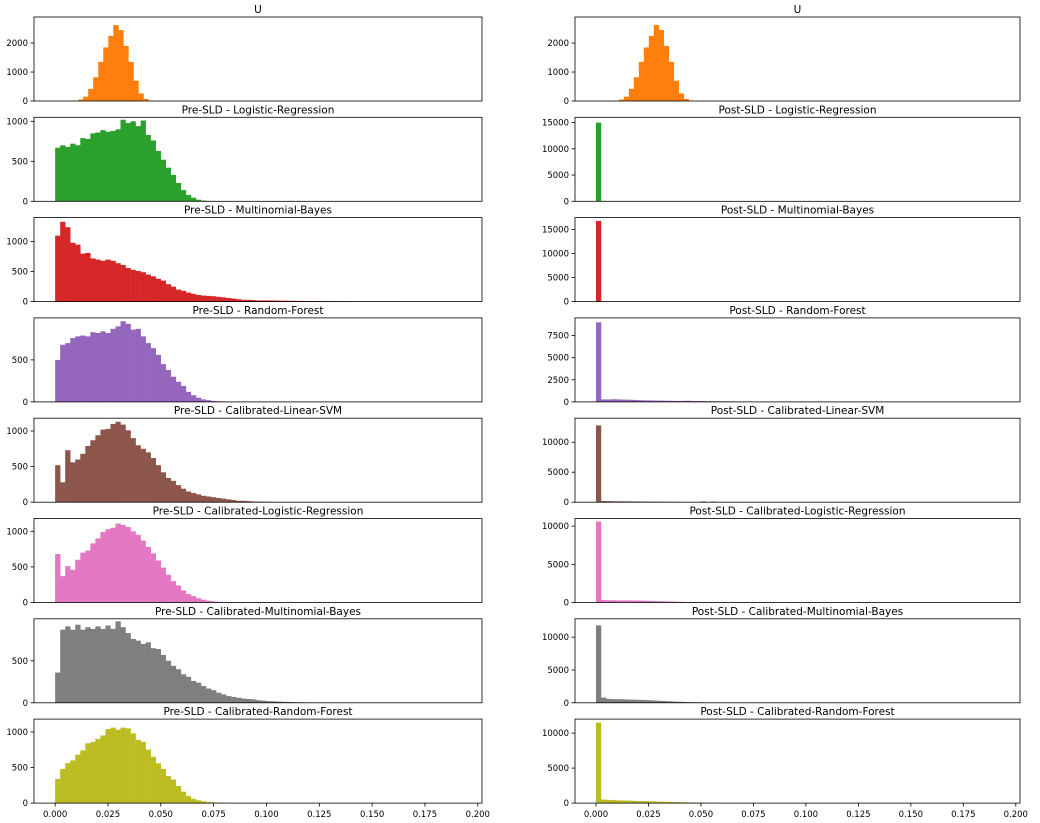  I want to click on left-panel-3-ytick-label: 500, so click(20, 273).